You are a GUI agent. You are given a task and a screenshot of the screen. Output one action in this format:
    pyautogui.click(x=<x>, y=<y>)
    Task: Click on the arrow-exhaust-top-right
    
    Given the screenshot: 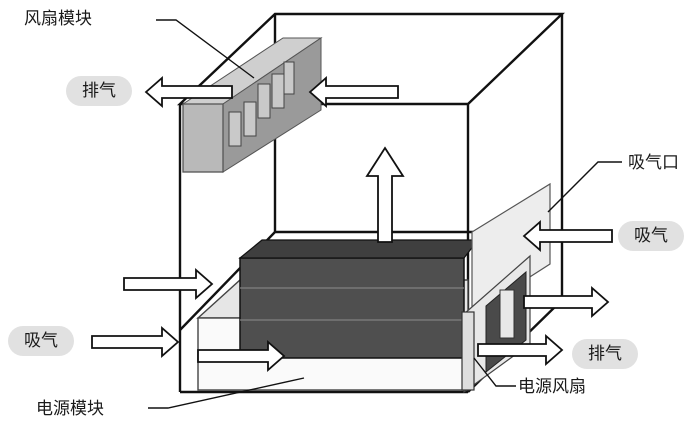 What is the action you would take?
    pyautogui.click(x=353, y=92)
    